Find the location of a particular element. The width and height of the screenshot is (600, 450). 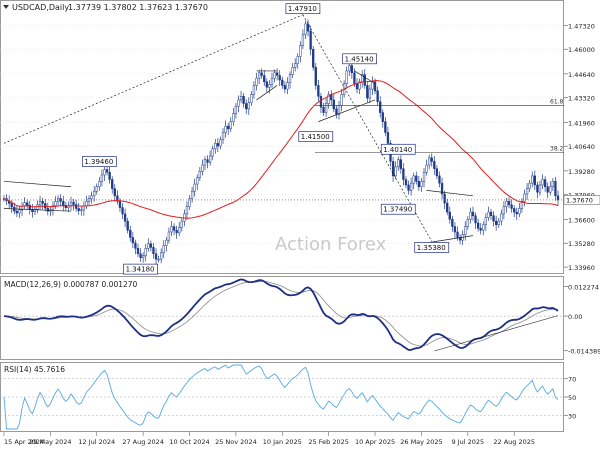

ohlc-label: 1.37739 1.37802 1.37623 1.37670 is located at coordinates (138, 7).